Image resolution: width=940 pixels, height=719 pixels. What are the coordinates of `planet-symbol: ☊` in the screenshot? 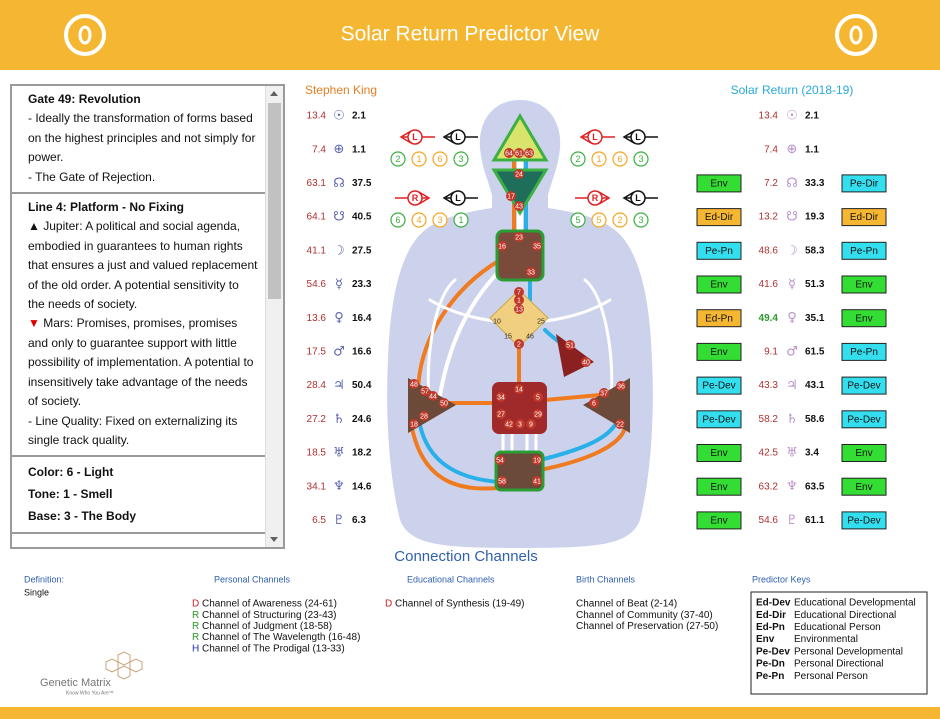 It's located at (792, 183).